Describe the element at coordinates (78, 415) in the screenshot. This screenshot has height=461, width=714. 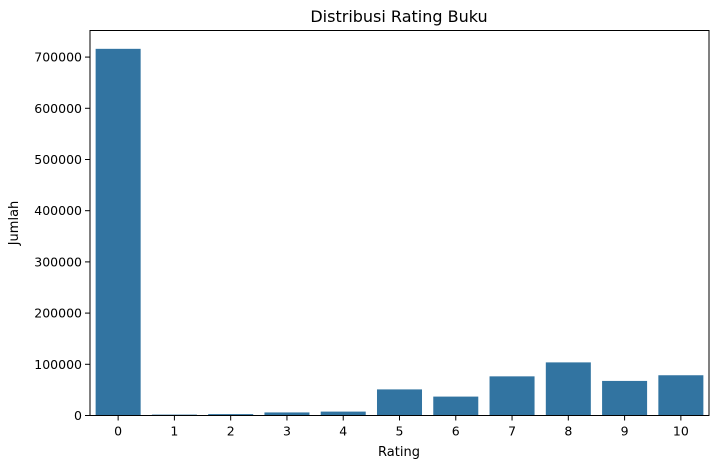
I see `y-tick-label: 0` at that location.